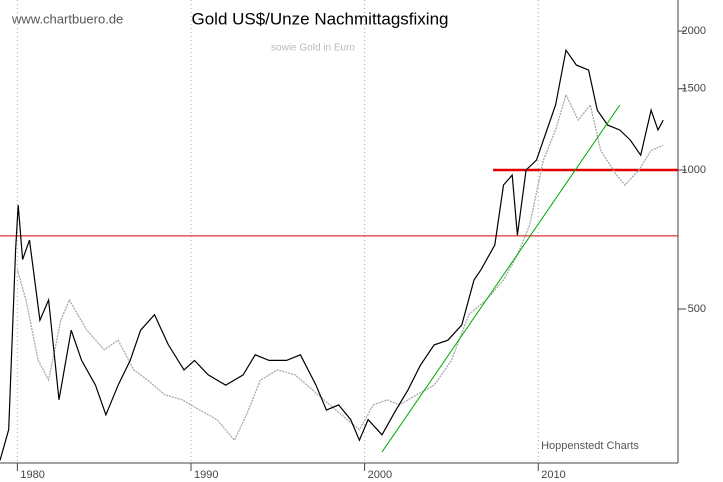 The height and width of the screenshot is (482, 723). What do you see at coordinates (67, 18) in the screenshot?
I see `source: www.chartbuero.de` at bounding box center [67, 18].